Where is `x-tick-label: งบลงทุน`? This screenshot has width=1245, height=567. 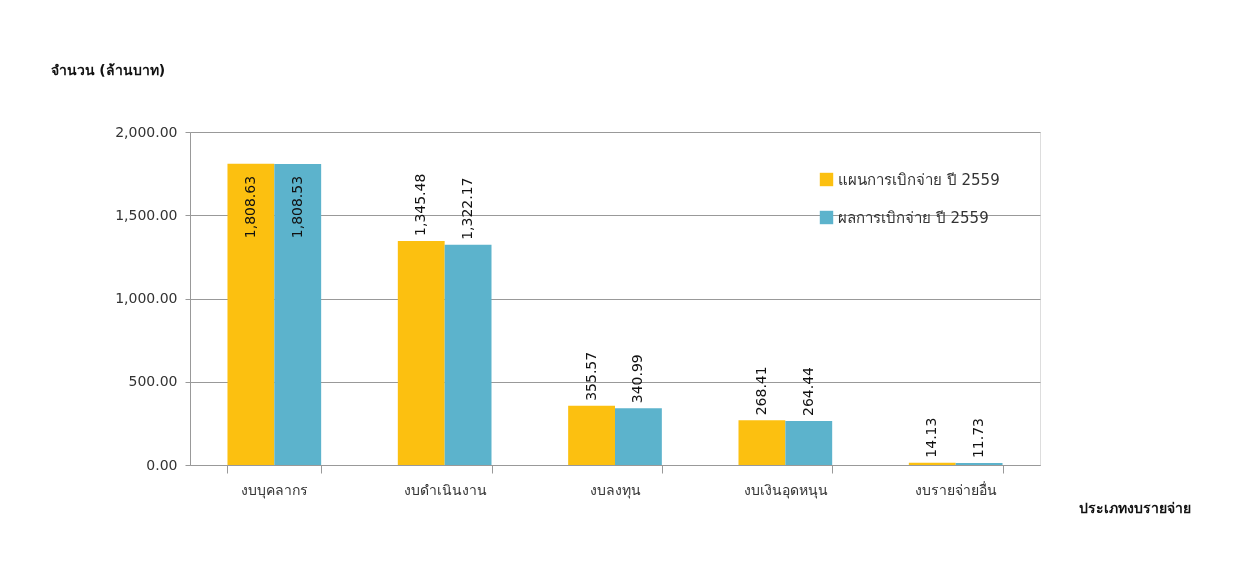 x-tick-label: งบลงทุน is located at coordinates (615, 490).